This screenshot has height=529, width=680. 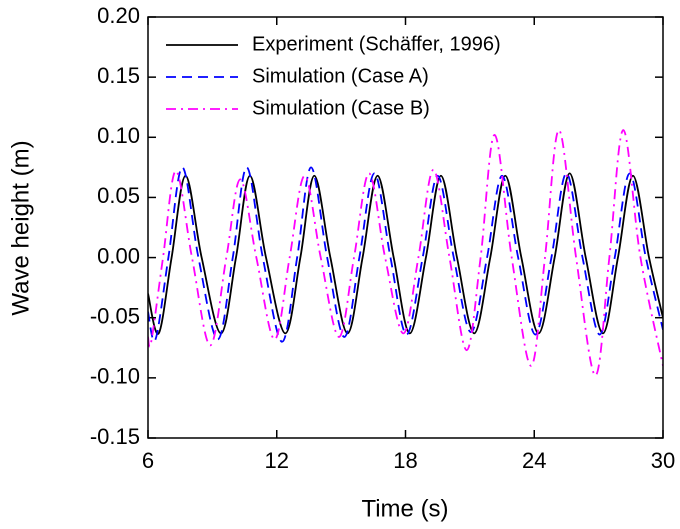 I want to click on y-tick-label: 0.20, so click(x=118, y=15).